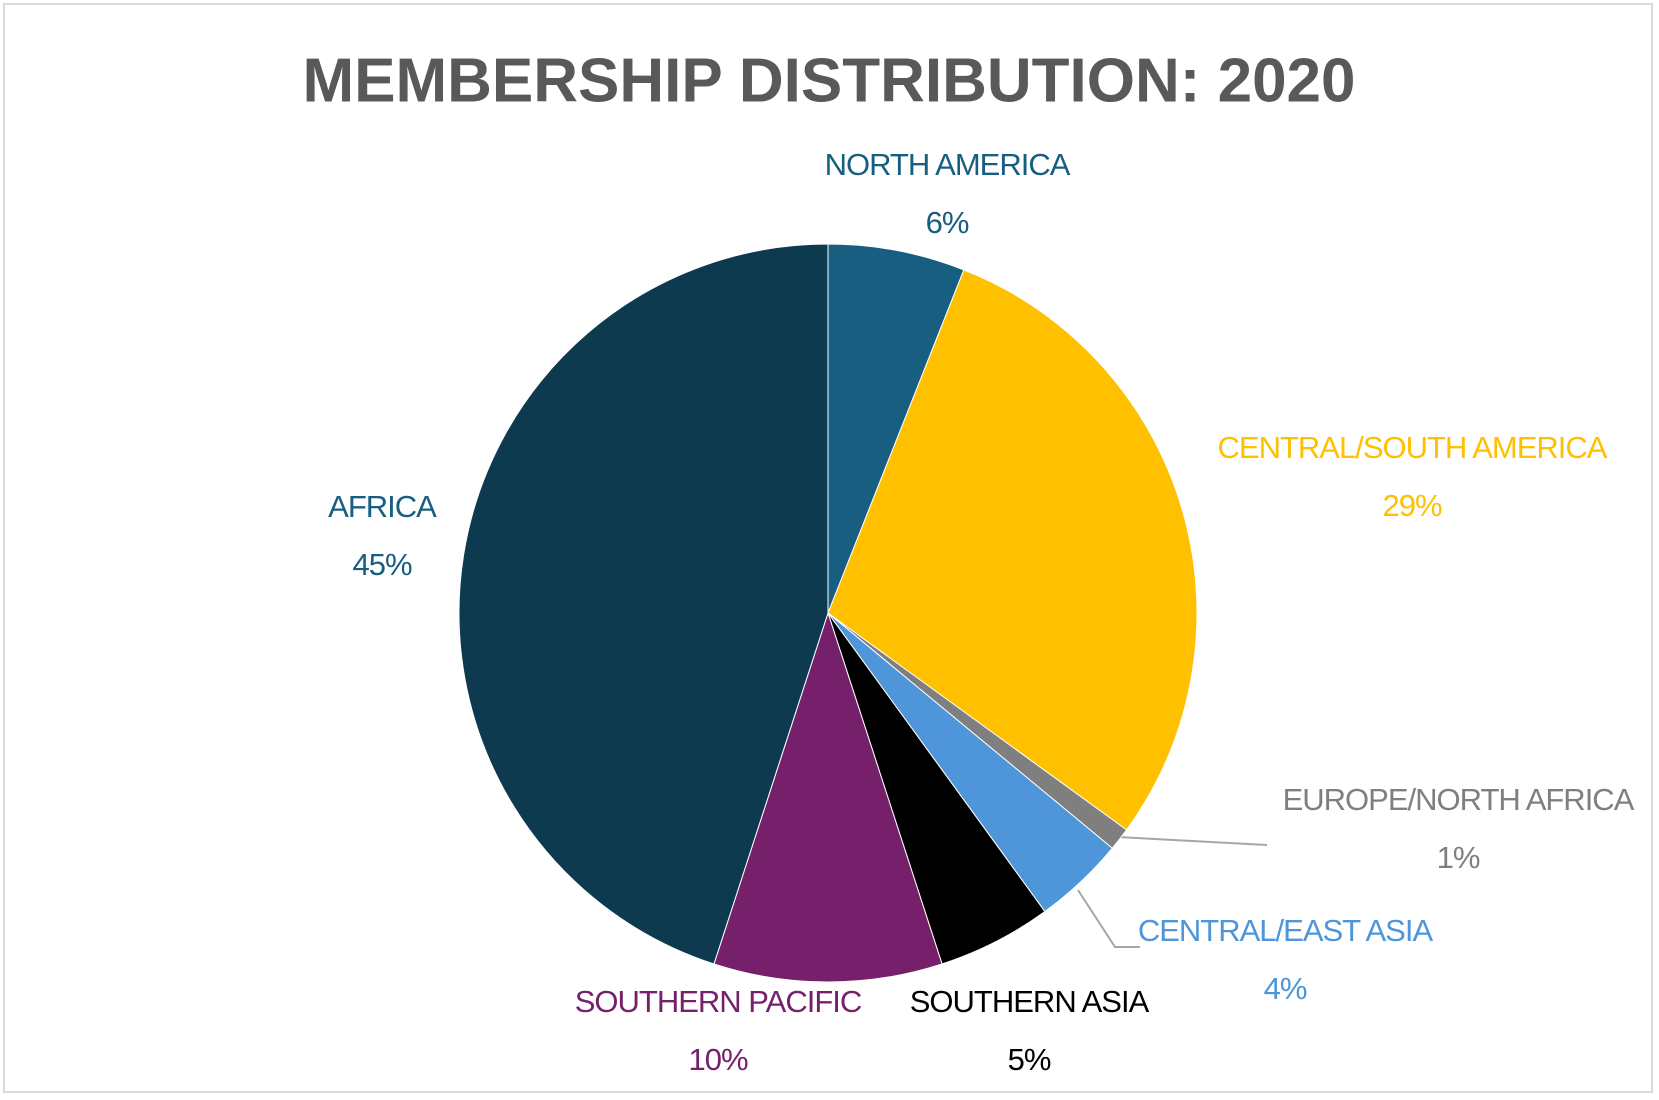 This screenshot has height=1100, width=1659. Describe the element at coordinates (1286, 930) in the screenshot. I see `slice-label: CENTRAL/EAST ASIA` at that location.